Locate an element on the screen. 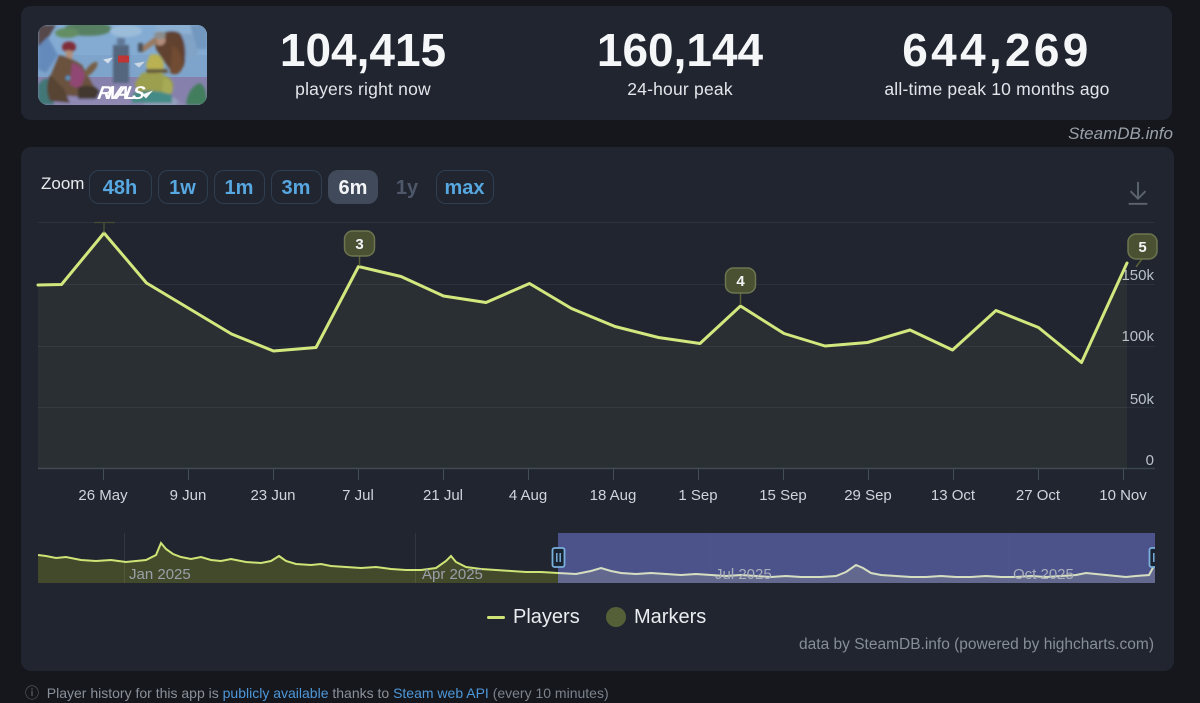  svg-text: 15 Sep is located at coordinates (783, 495).